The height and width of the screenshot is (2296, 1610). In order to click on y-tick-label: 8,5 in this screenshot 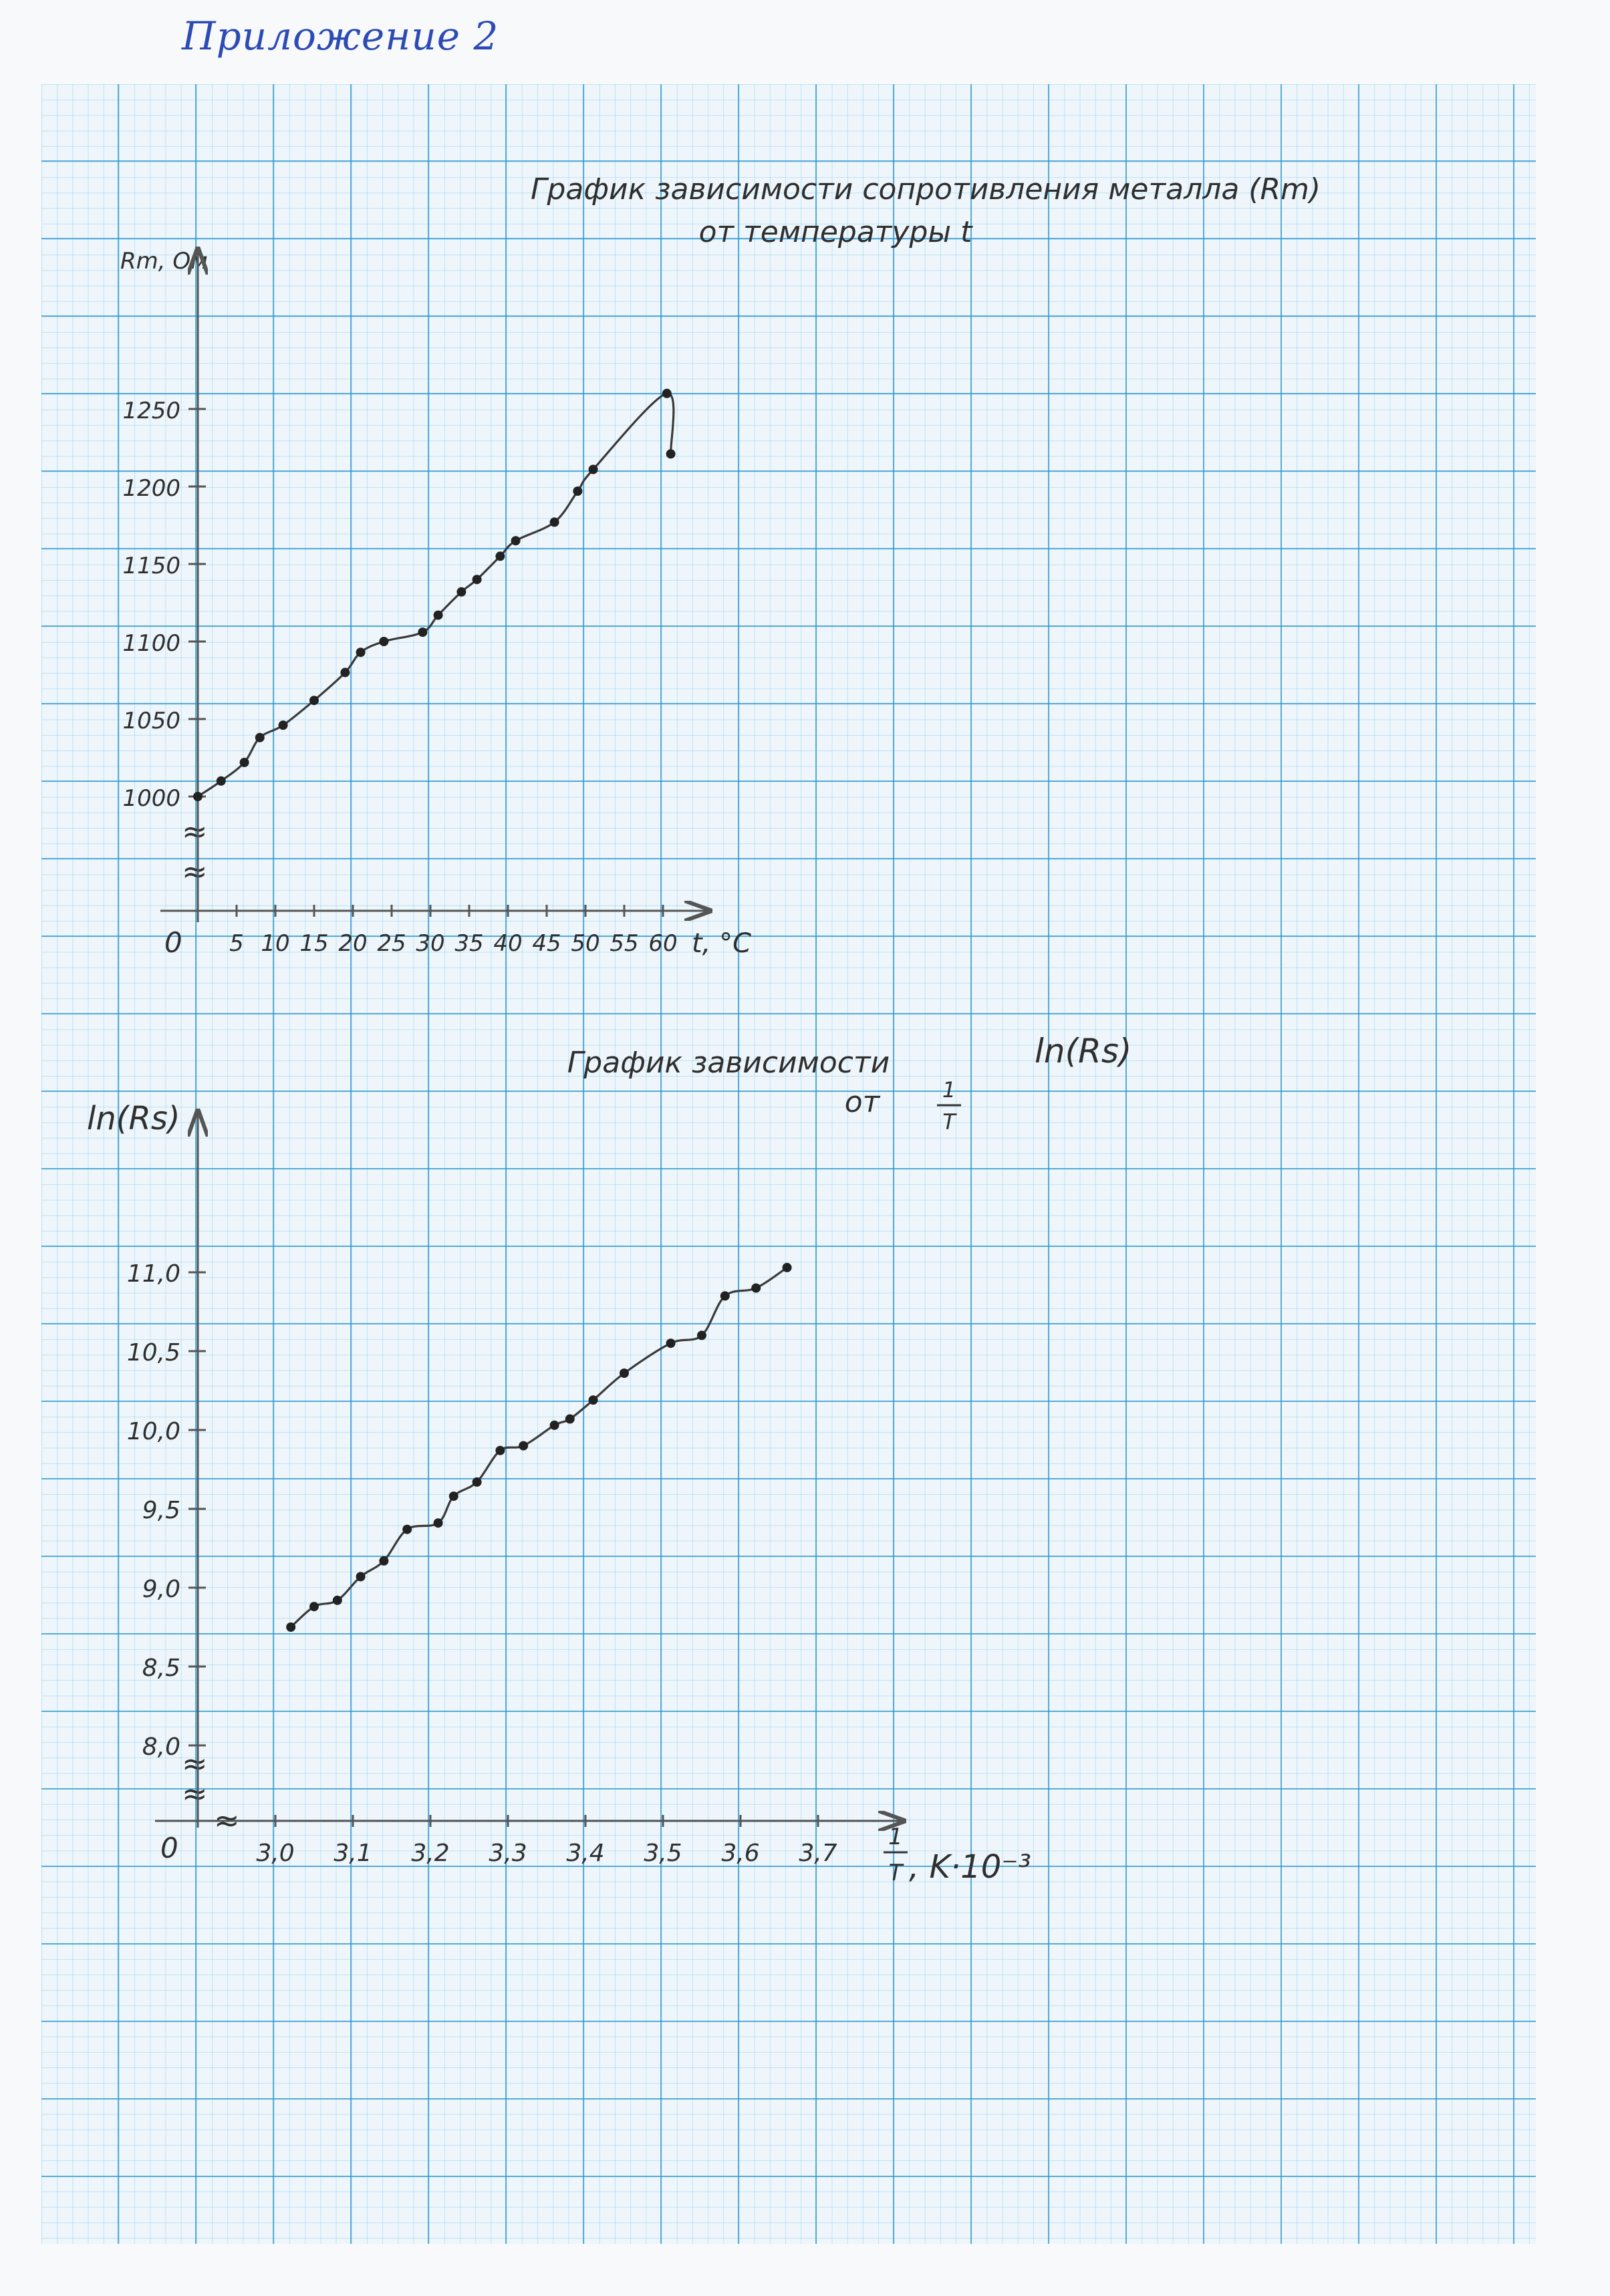, I will do `click(161, 1668)`.